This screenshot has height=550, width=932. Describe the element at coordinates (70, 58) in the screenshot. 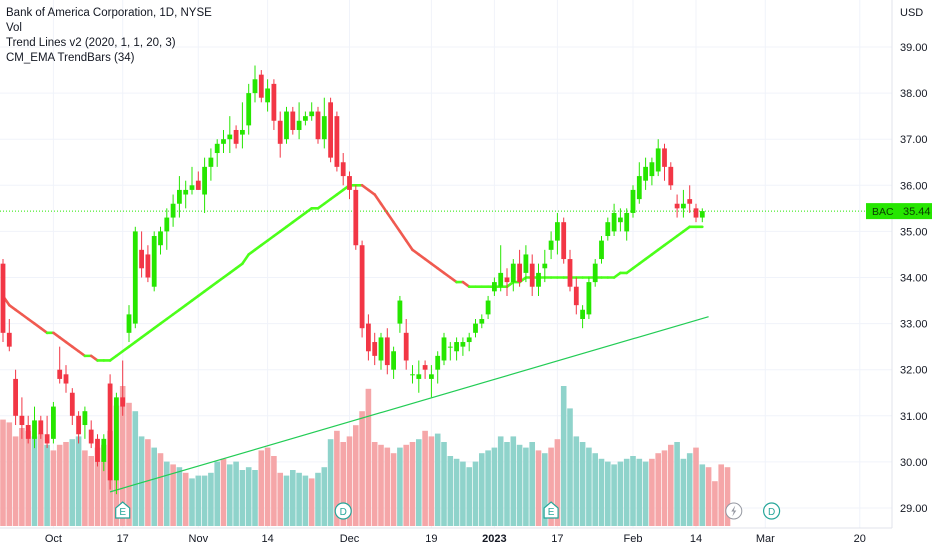

I see `ema-indicator-label: CM_EMA TrendBars (34)` at that location.